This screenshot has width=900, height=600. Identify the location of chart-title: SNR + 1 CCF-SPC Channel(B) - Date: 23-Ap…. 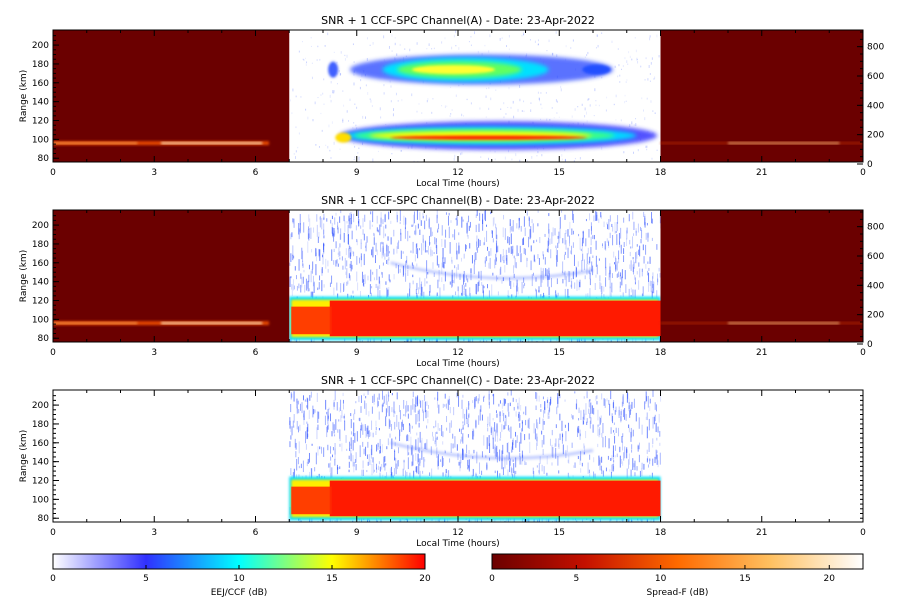
(458, 200).